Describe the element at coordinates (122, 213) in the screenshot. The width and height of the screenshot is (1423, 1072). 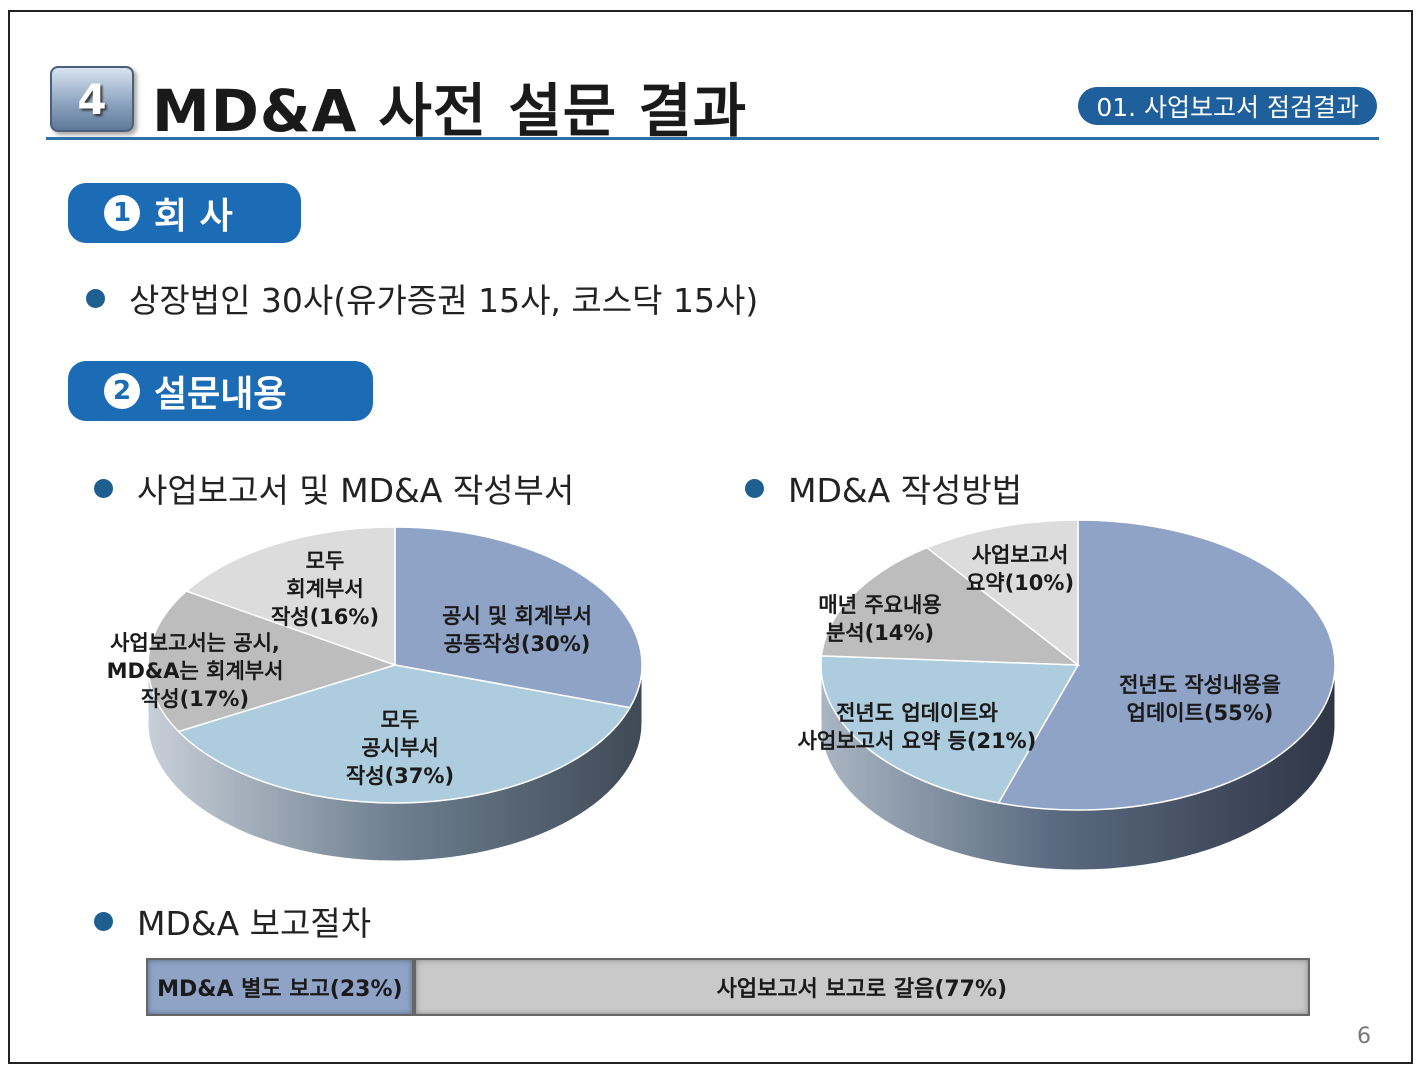
I see `section-number-circle: 1` at that location.